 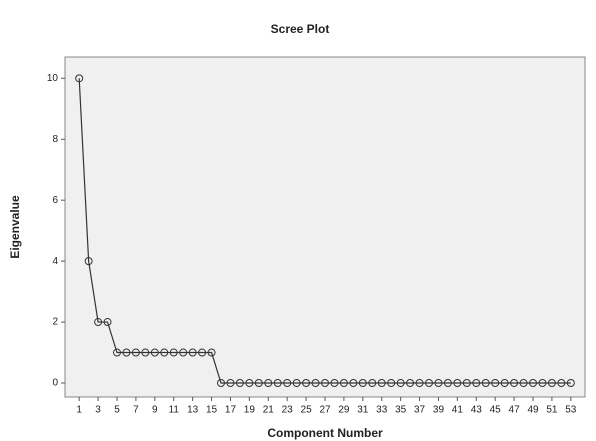 I want to click on x-tick-label: 5, so click(x=117, y=410).